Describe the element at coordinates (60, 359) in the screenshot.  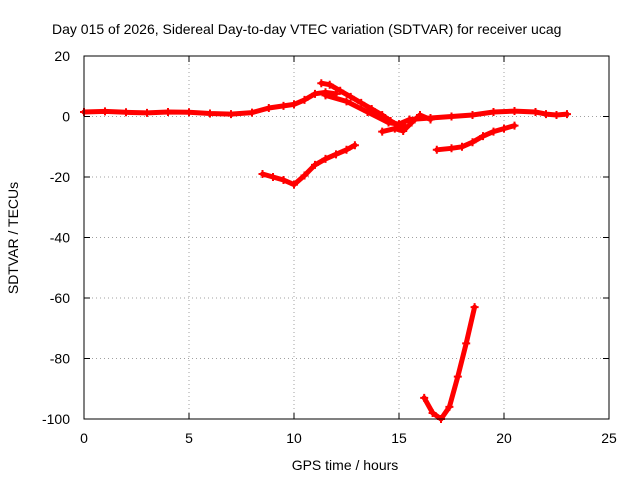
I see `y-tick-label: -80` at that location.